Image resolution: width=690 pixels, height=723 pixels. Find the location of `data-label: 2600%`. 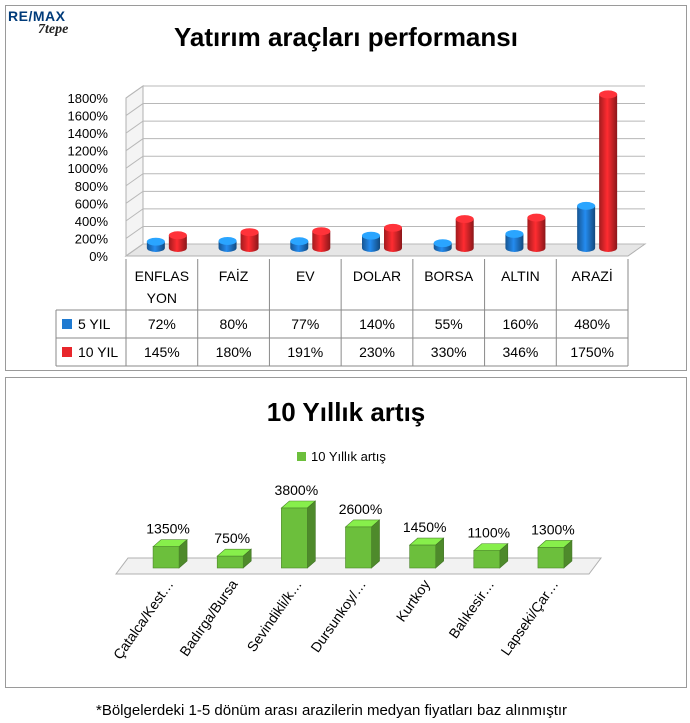

data-label: 2600% is located at coordinates (361, 509).